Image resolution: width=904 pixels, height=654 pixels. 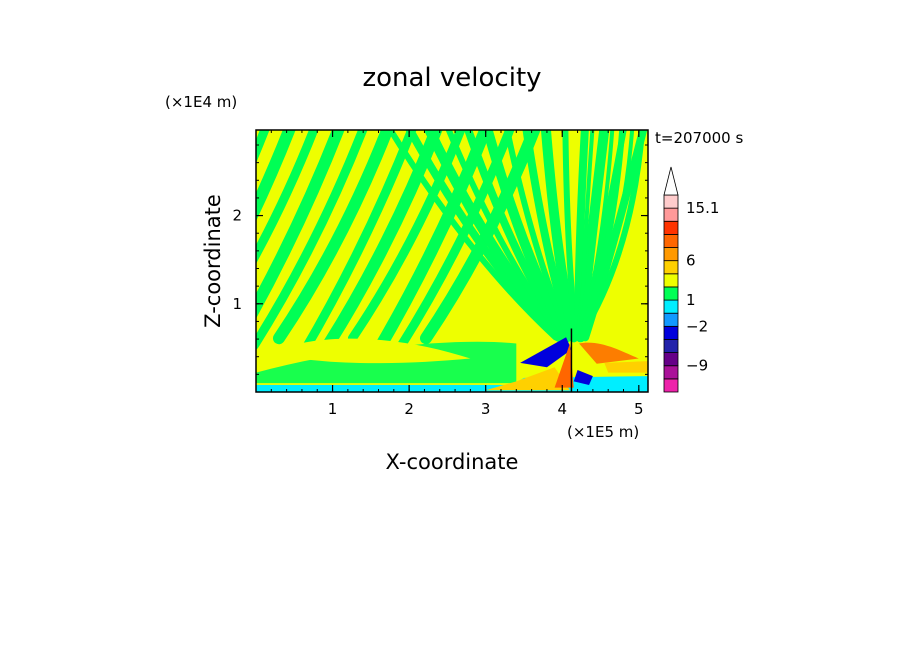 I want to click on strong-positive-core, so click(x=564, y=365).